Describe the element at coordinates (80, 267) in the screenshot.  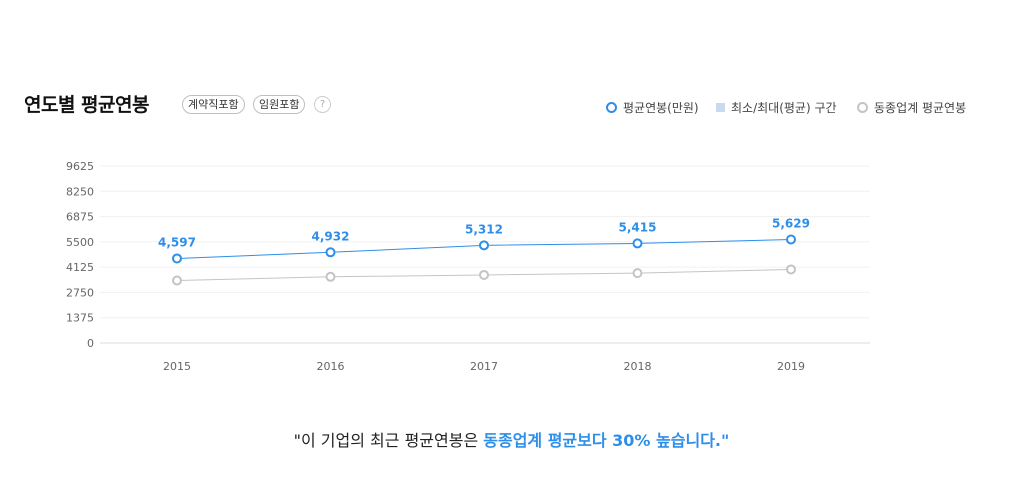
I see `y-tick-label: 4125` at that location.